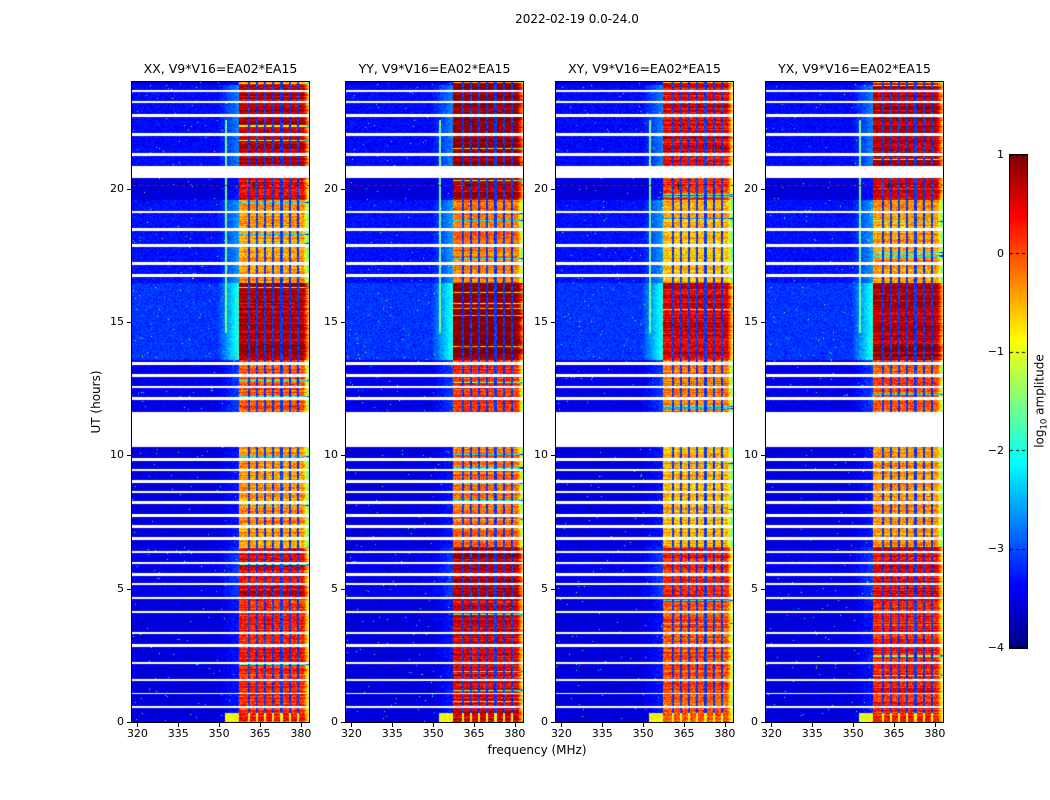 The width and height of the screenshot is (1050, 800). Describe the element at coordinates (1039, 386) in the screenshot. I see `colorbar-label-post: amplitude` at that location.